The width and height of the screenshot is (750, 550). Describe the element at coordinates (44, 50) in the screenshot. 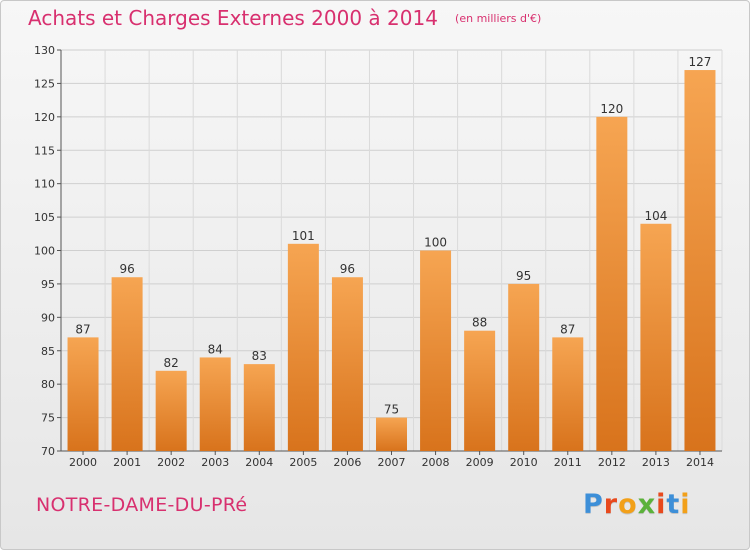

I see `y-tick-label: 130` at that location.